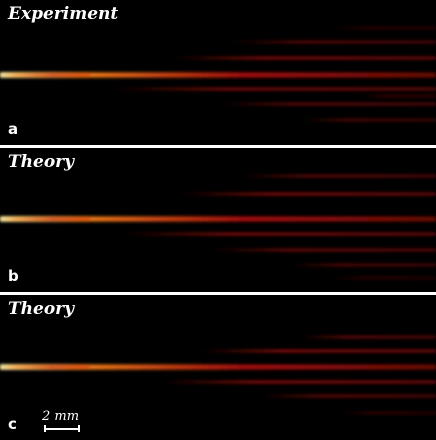 The width and height of the screenshot is (436, 440). Describe the element at coordinates (61, 429) in the screenshot. I see `scale-bar-line` at that location.